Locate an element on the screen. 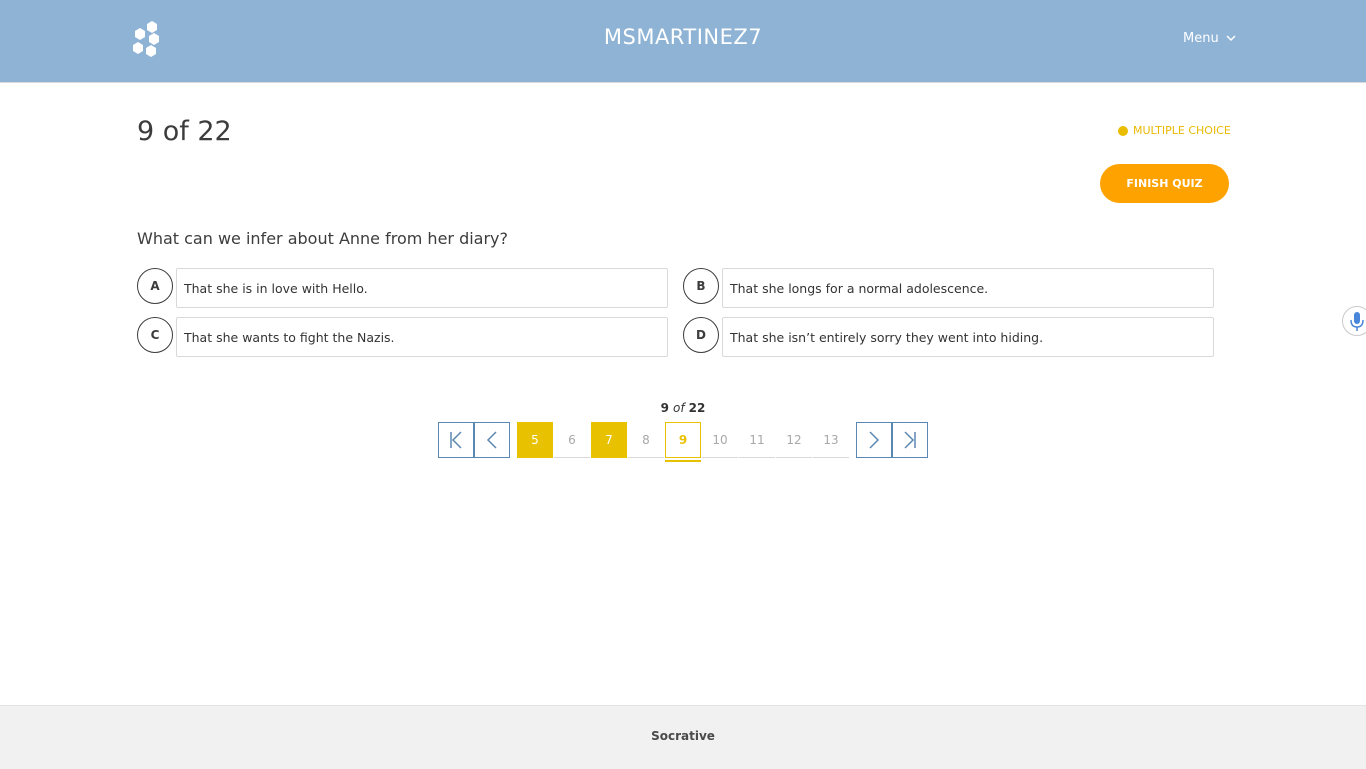  footer: Socrative is located at coordinates (683, 737).